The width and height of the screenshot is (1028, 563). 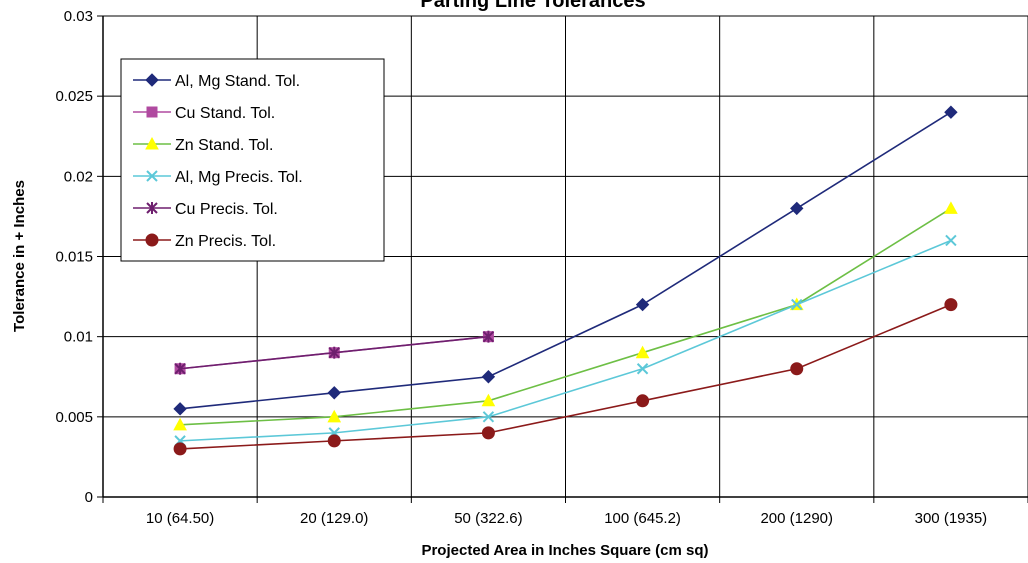 What do you see at coordinates (89, 497) in the screenshot?
I see `y-tick-label: 0` at bounding box center [89, 497].